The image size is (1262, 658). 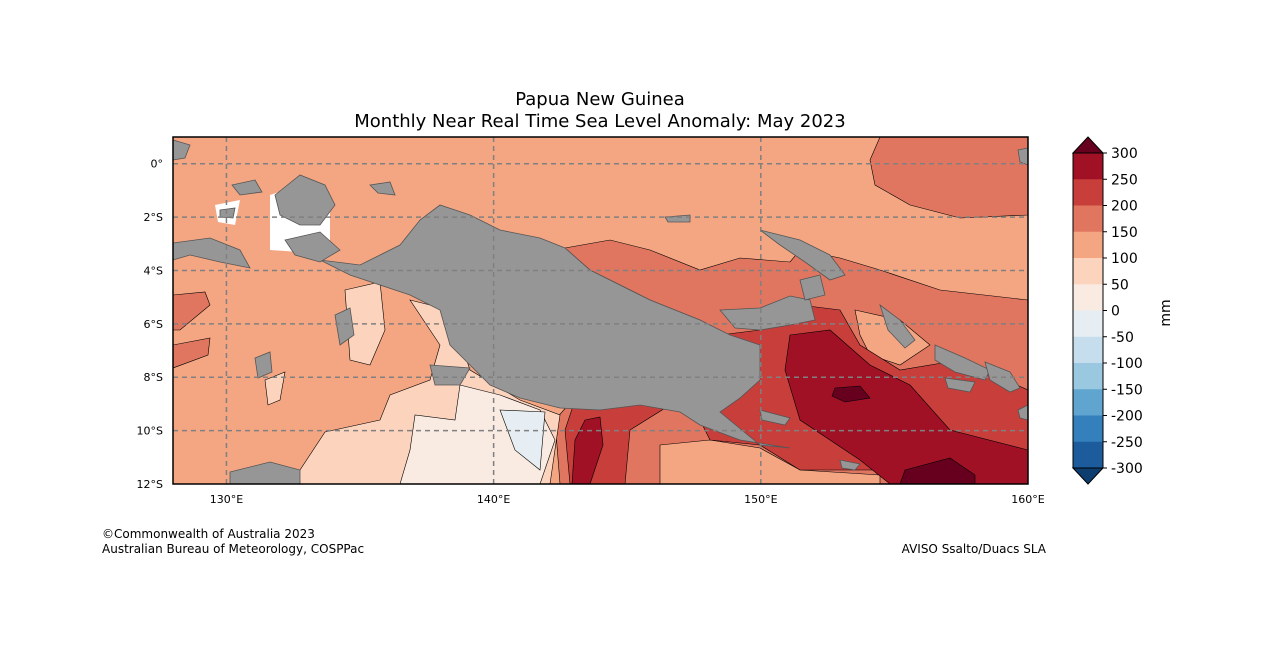 What do you see at coordinates (382, 188) in the screenshot?
I see `biak-island` at bounding box center [382, 188].